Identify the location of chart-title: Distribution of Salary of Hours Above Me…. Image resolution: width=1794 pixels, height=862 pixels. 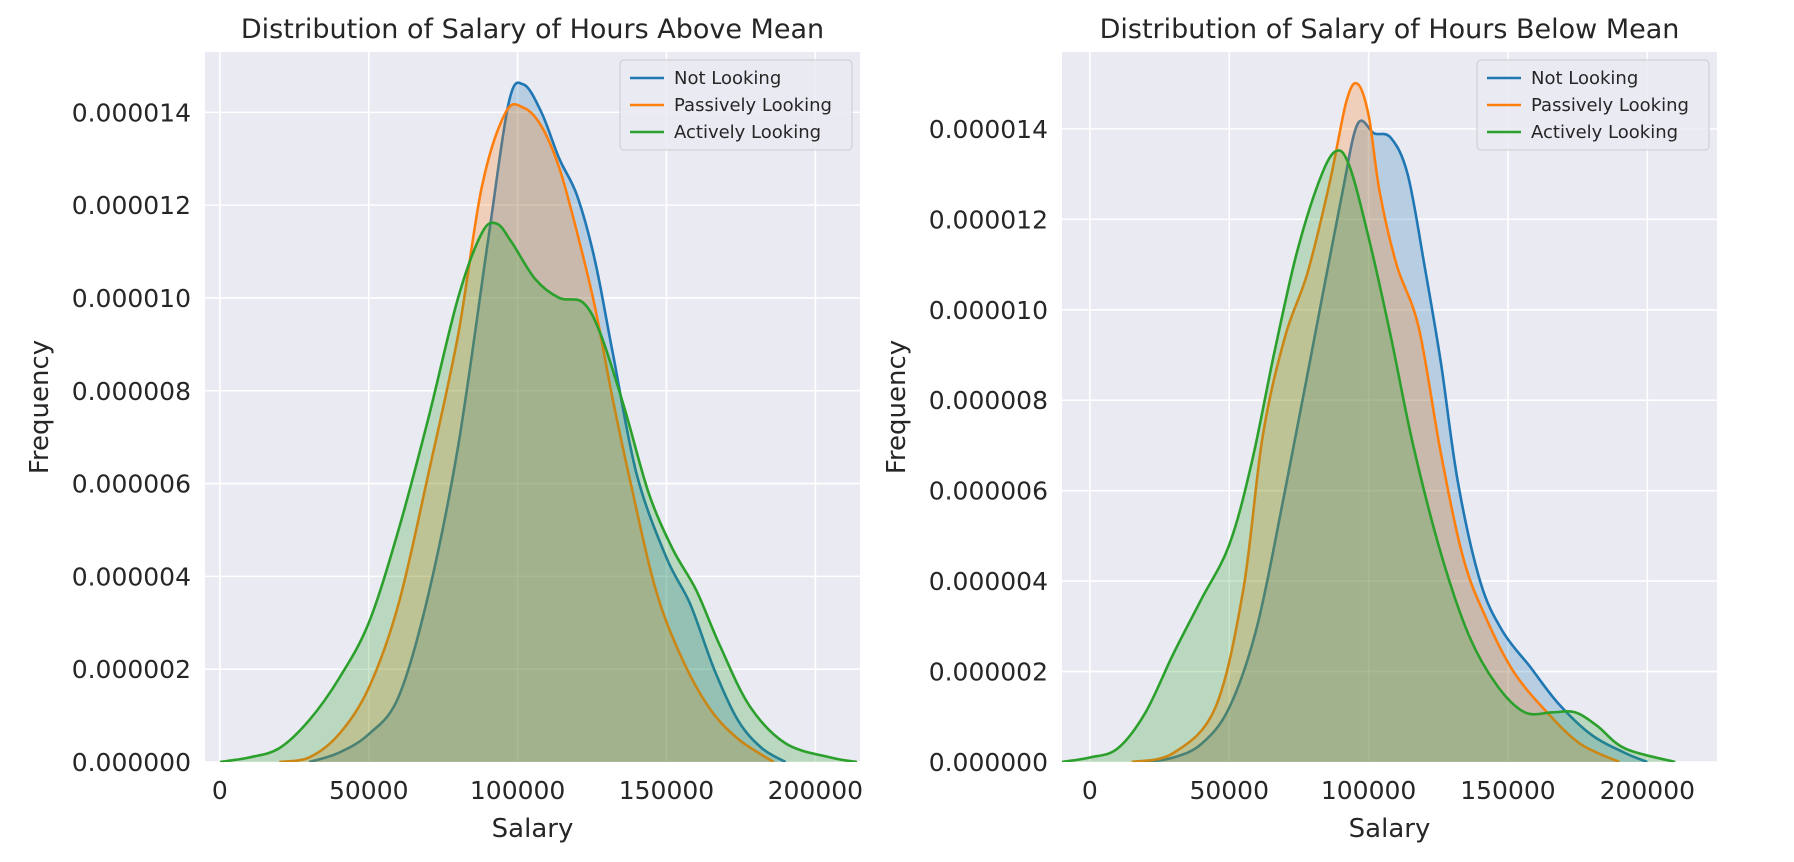
(532, 29).